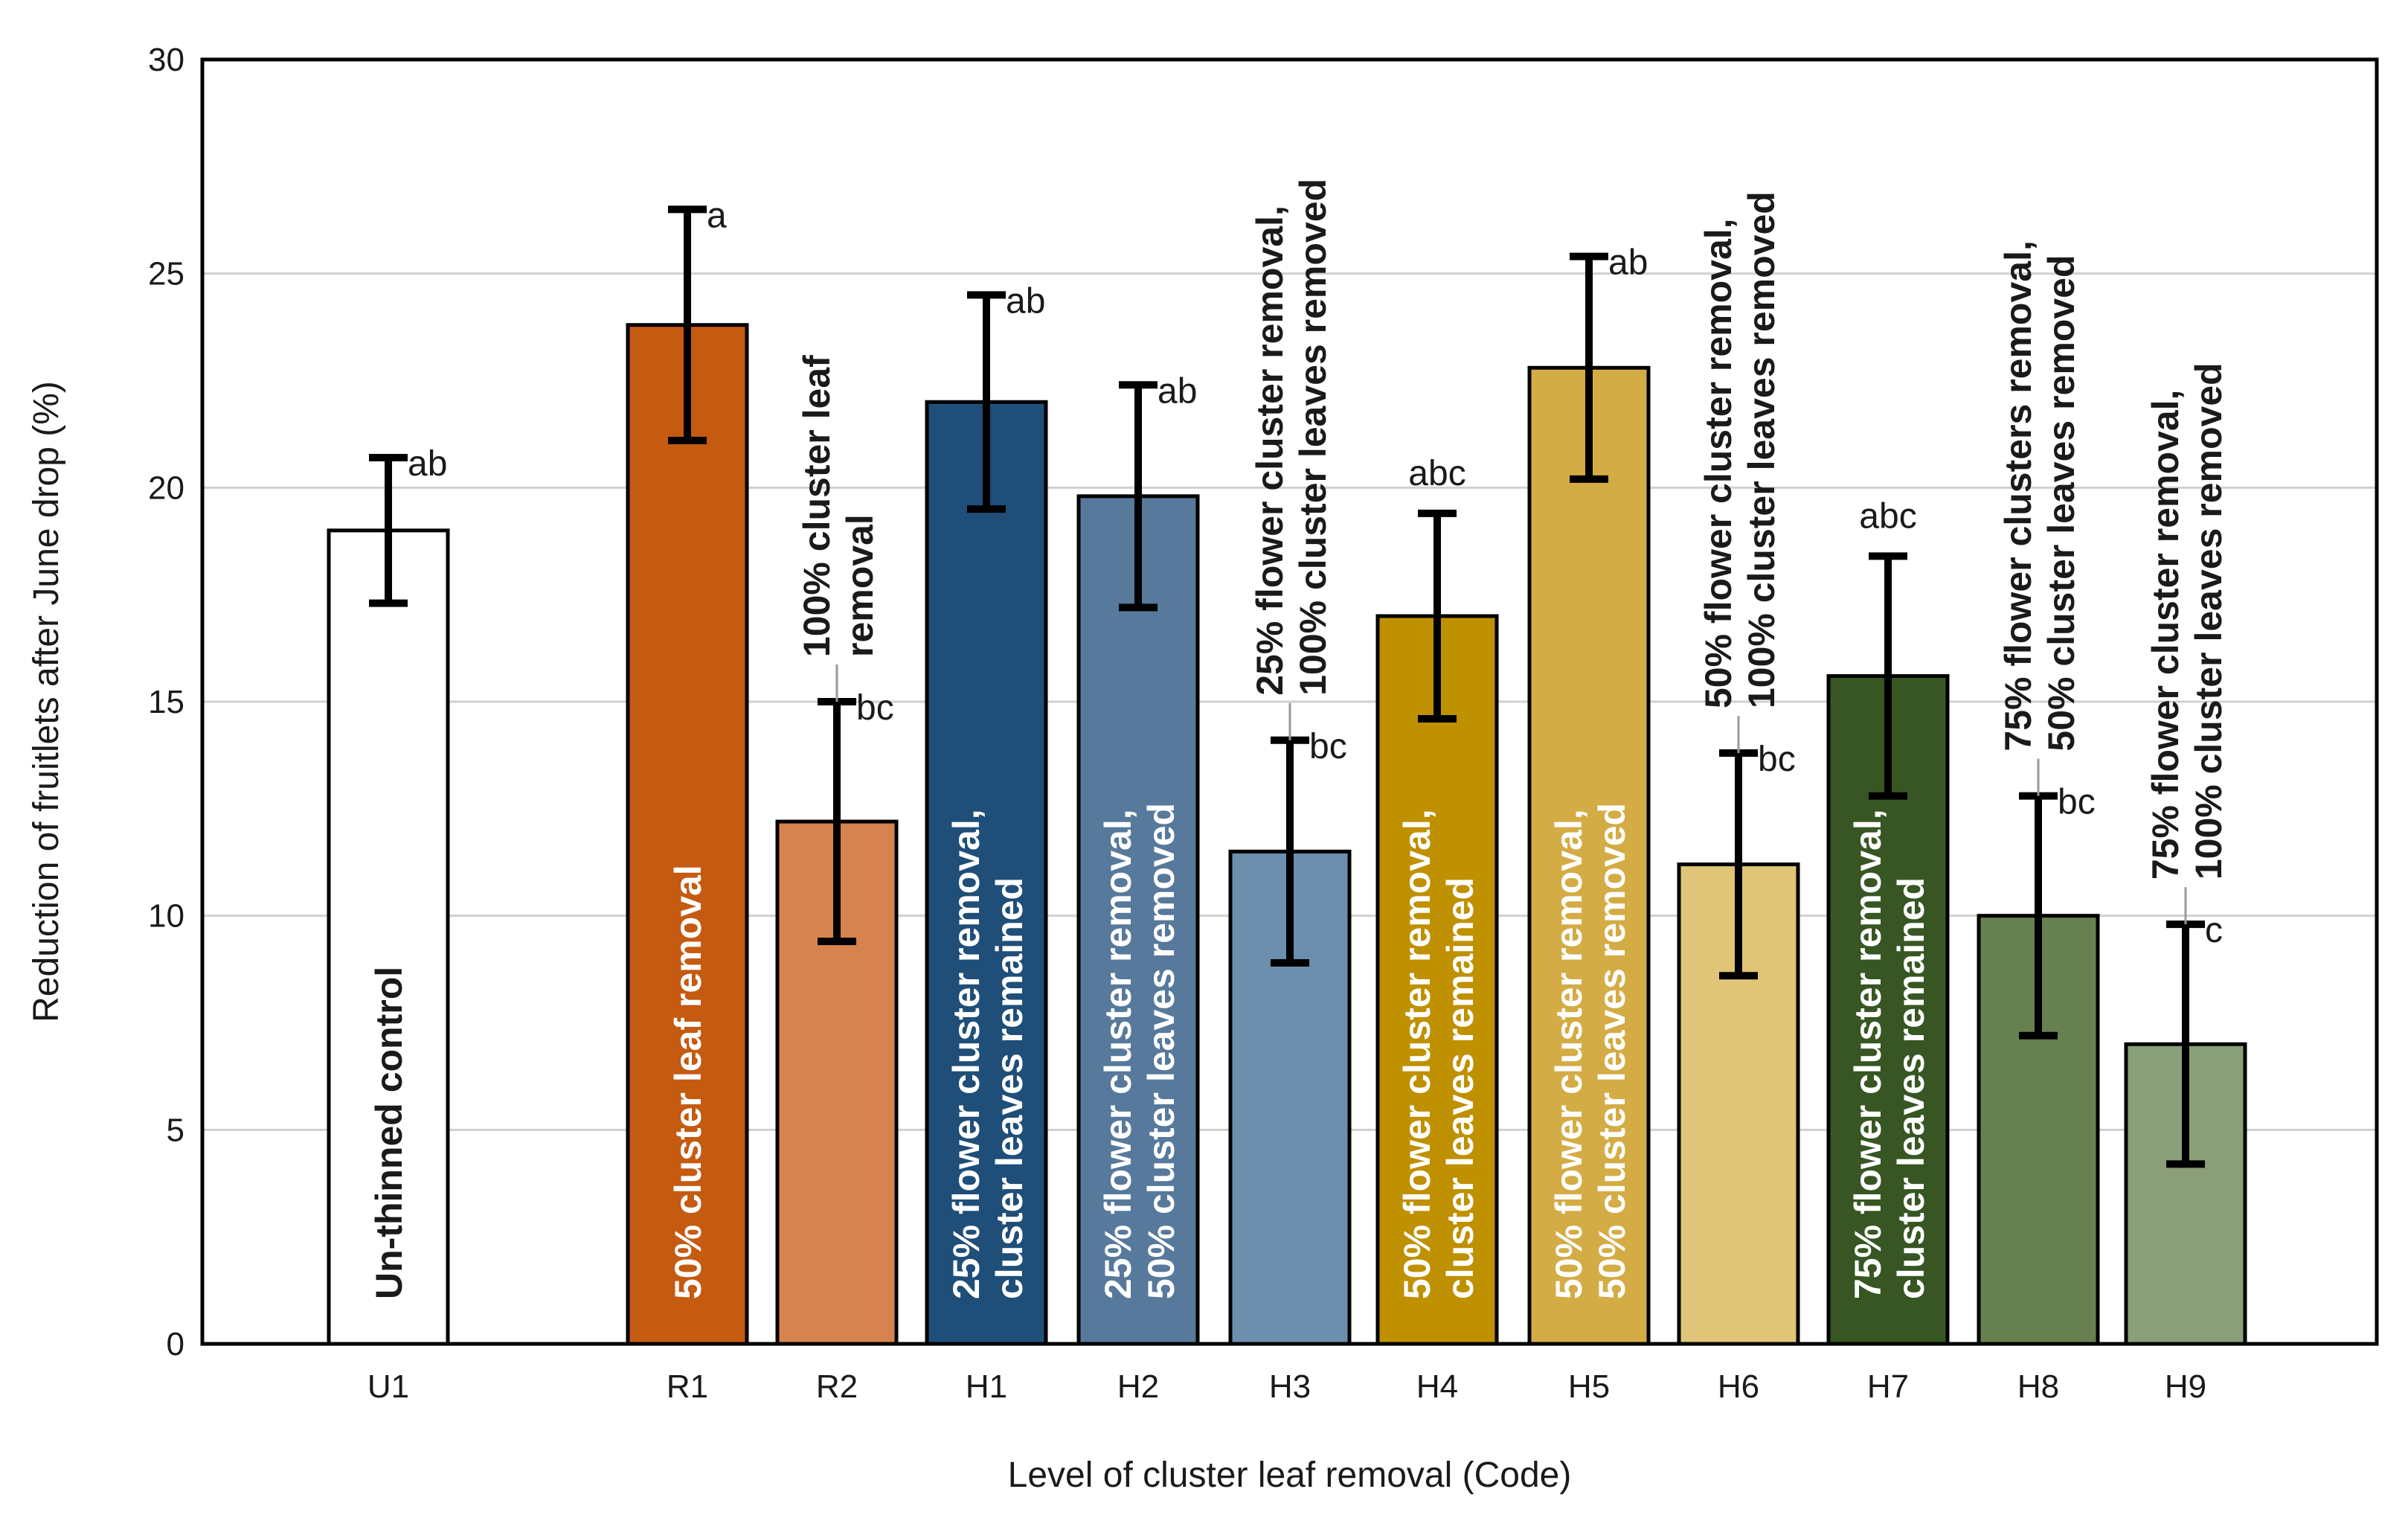 The height and width of the screenshot is (1518, 2408). What do you see at coordinates (166, 60) in the screenshot?
I see `y-tick-label: 30` at bounding box center [166, 60].